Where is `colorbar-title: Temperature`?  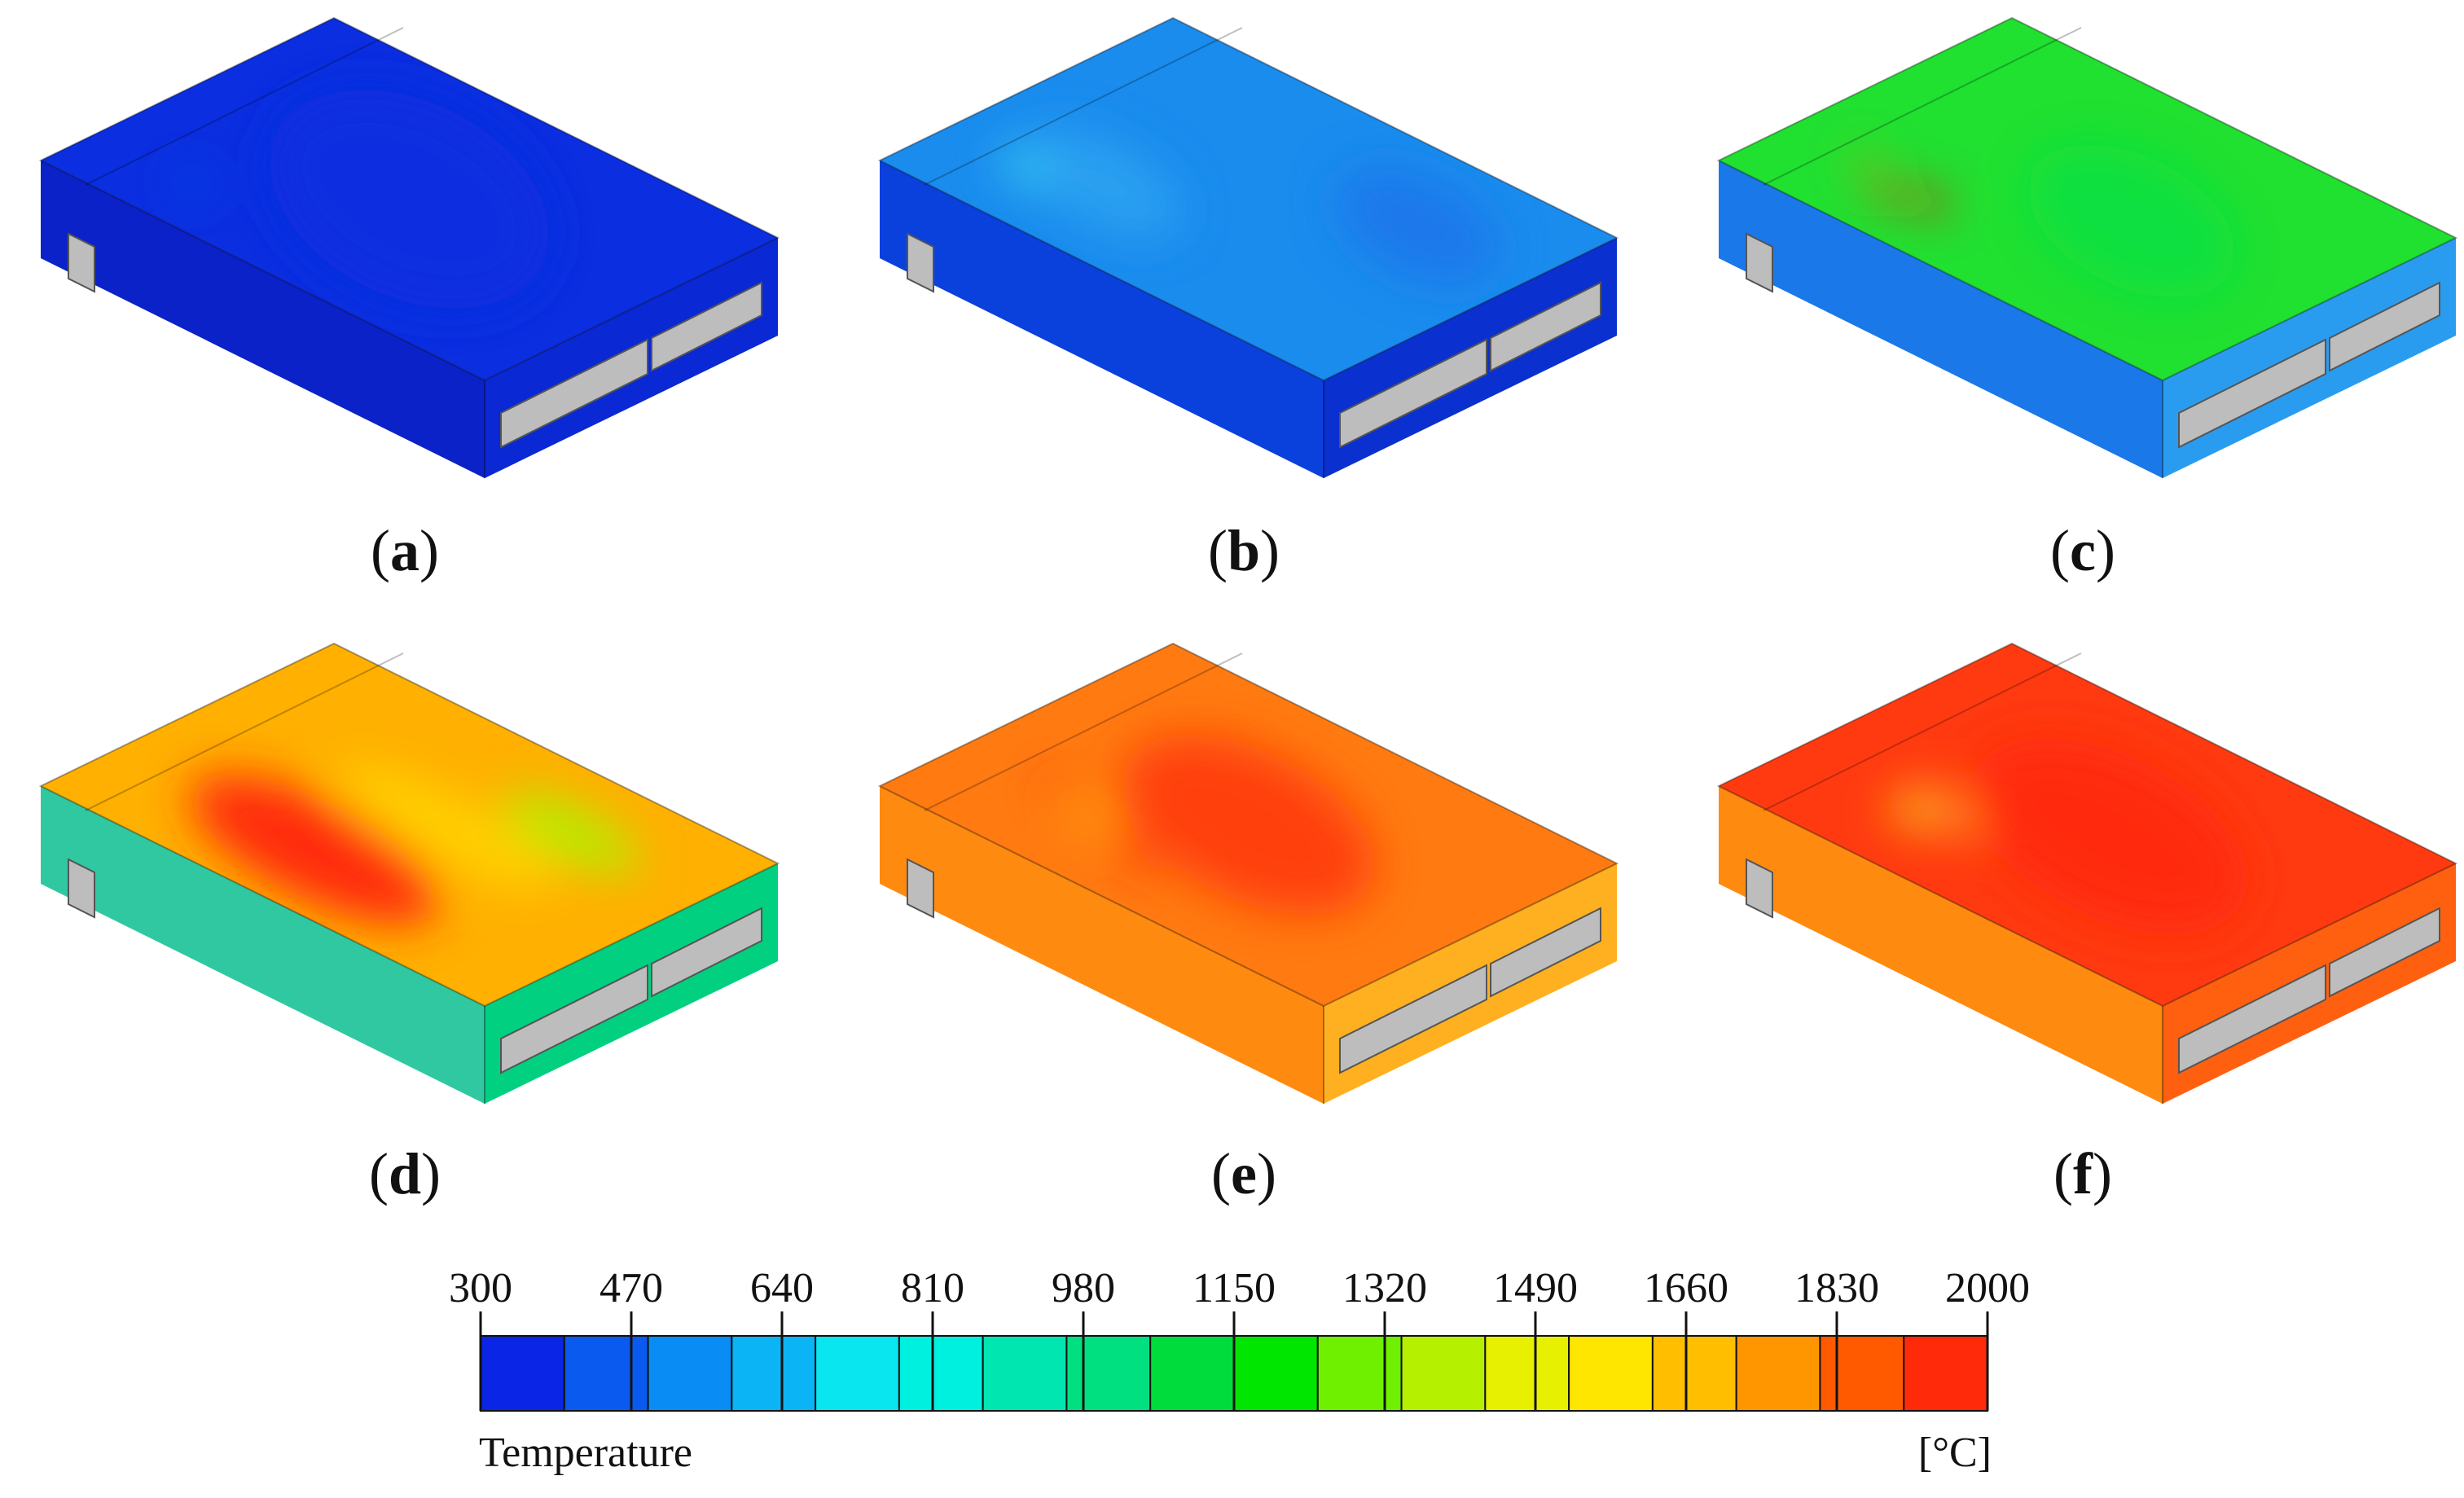
colorbar-title: Temperature is located at coordinates (585, 1453).